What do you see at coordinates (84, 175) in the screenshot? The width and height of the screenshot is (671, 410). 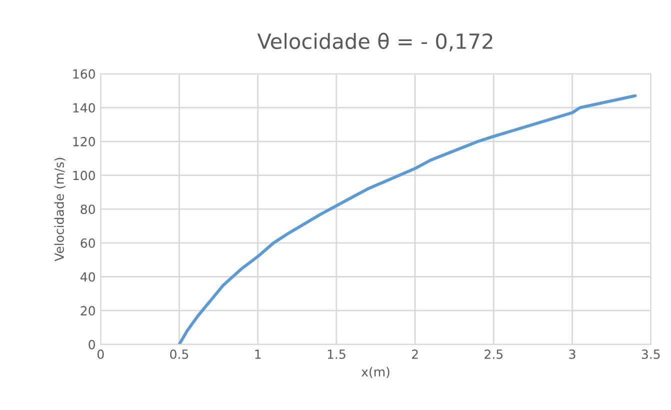 I see `y-tick-label: 100` at bounding box center [84, 175].